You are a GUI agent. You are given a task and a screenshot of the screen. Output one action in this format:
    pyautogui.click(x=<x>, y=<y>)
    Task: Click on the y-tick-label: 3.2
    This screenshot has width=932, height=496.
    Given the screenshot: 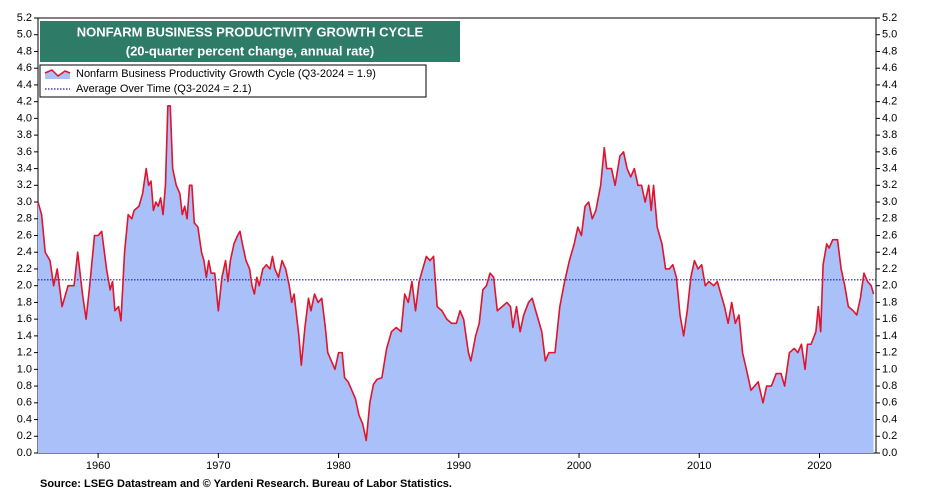 What is the action you would take?
    pyautogui.click(x=24, y=185)
    